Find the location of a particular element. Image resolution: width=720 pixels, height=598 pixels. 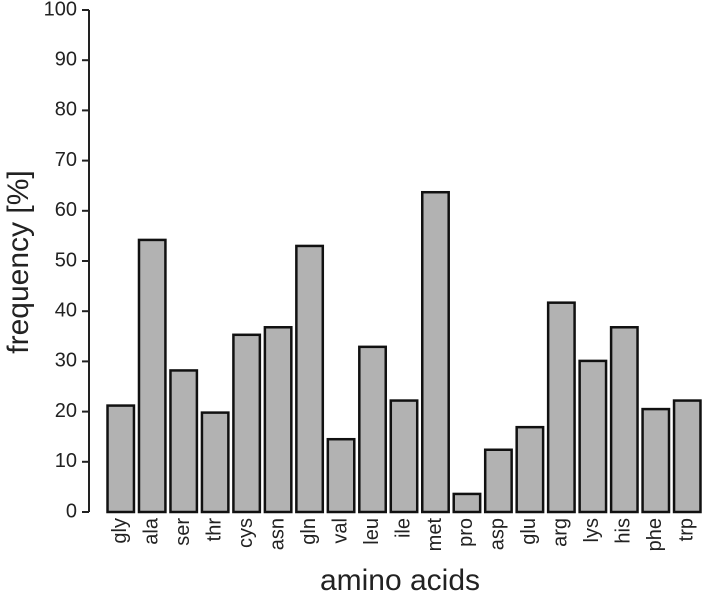

x-tick-label: glu is located at coordinates (529, 531).